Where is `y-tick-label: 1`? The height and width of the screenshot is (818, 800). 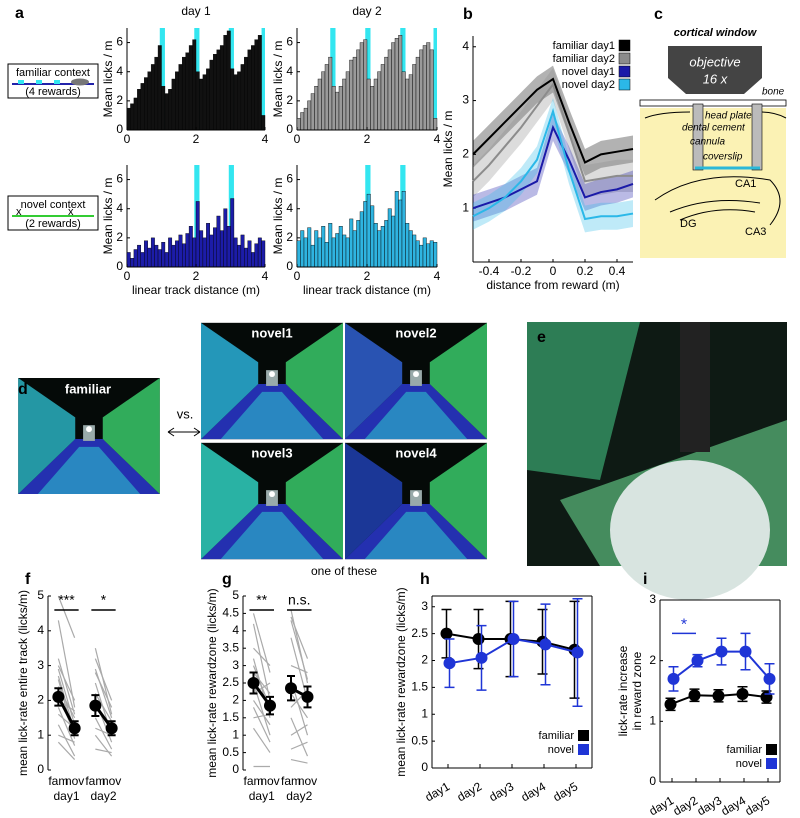 y-tick-label: 1 is located at coordinates (465, 207).